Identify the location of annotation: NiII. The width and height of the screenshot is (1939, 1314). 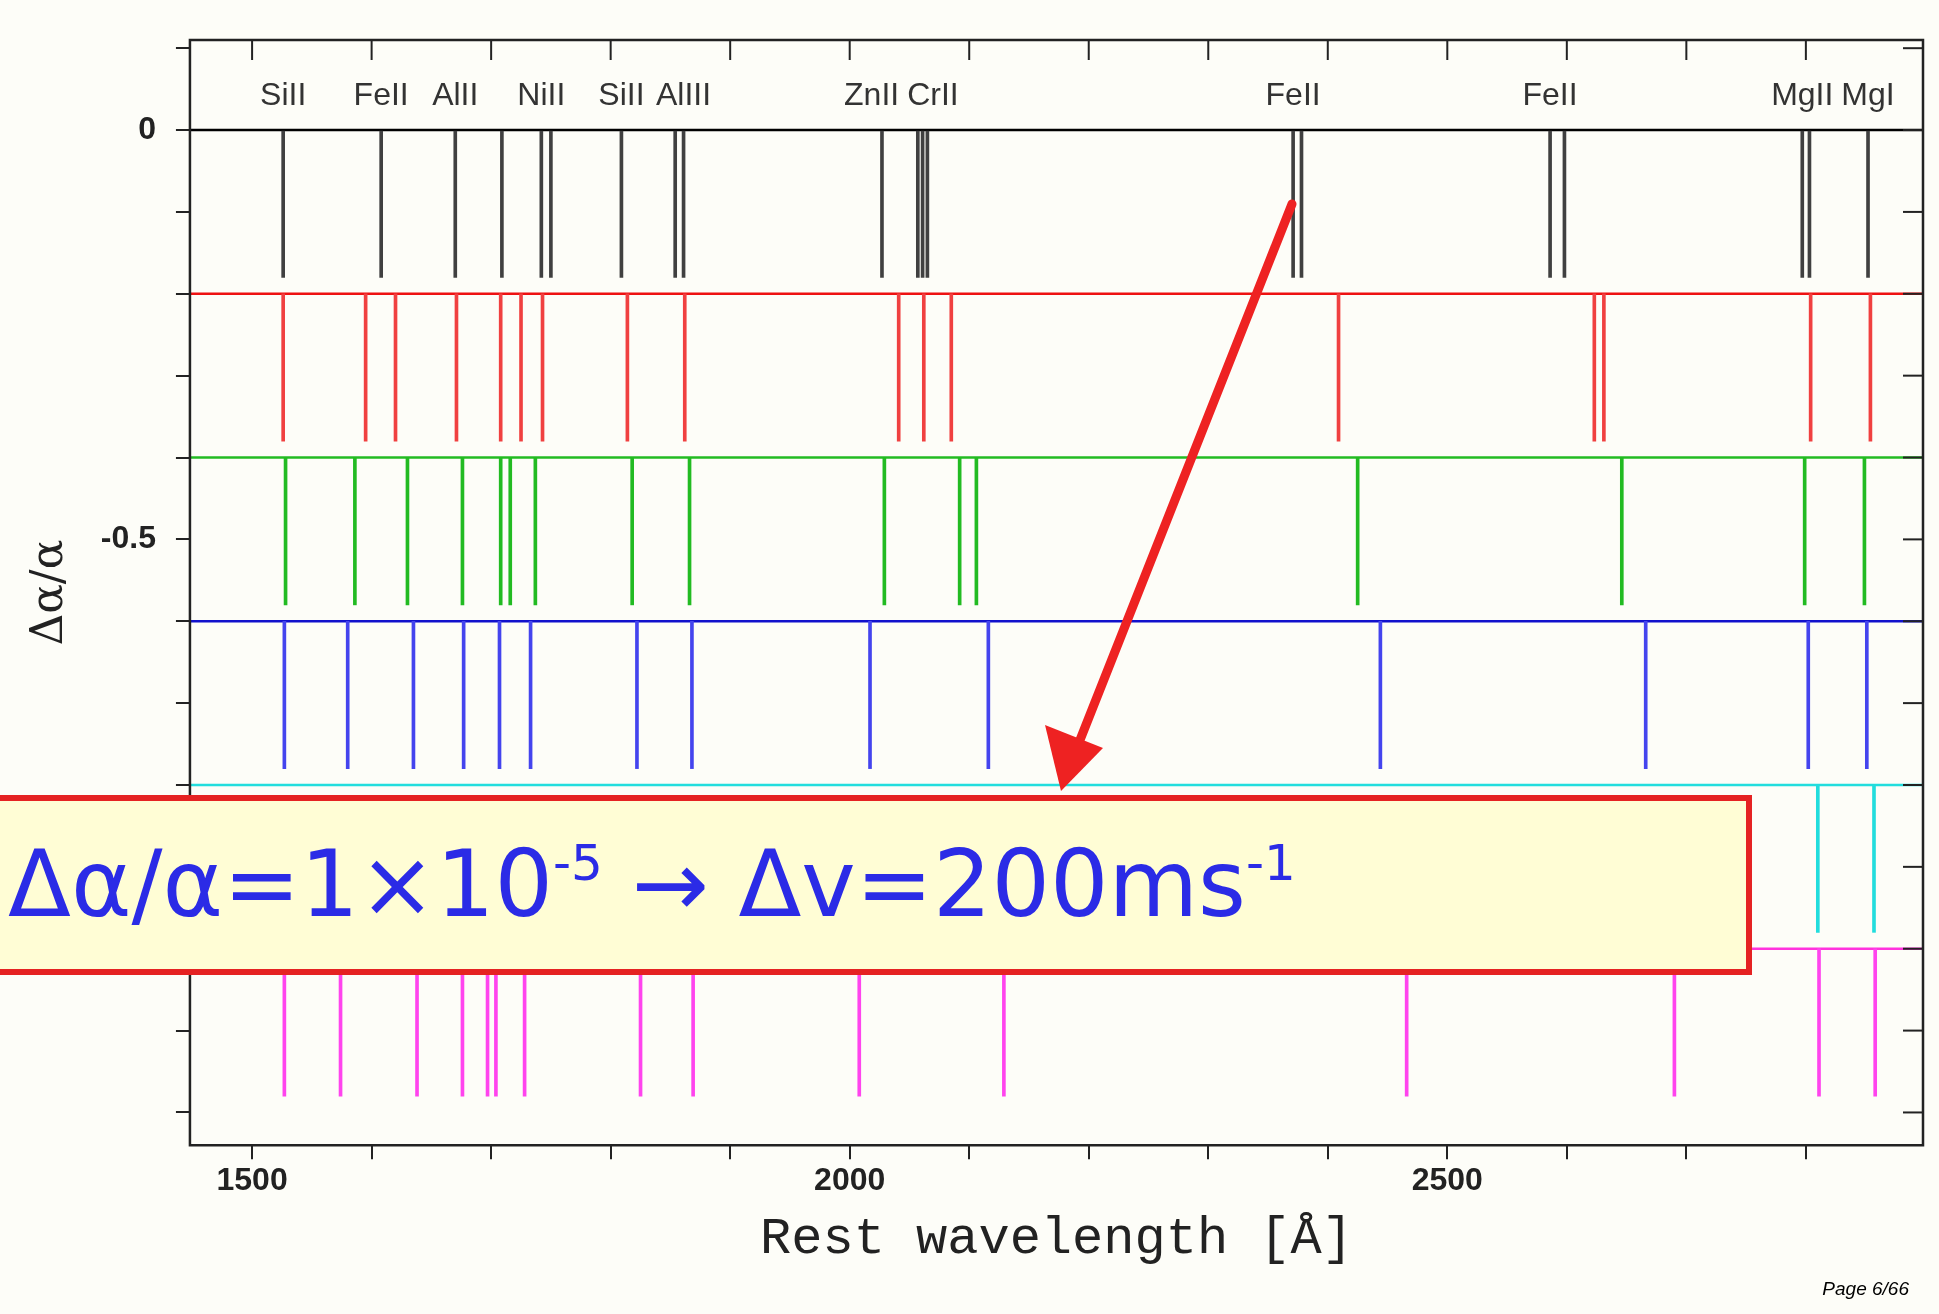
(541, 93).